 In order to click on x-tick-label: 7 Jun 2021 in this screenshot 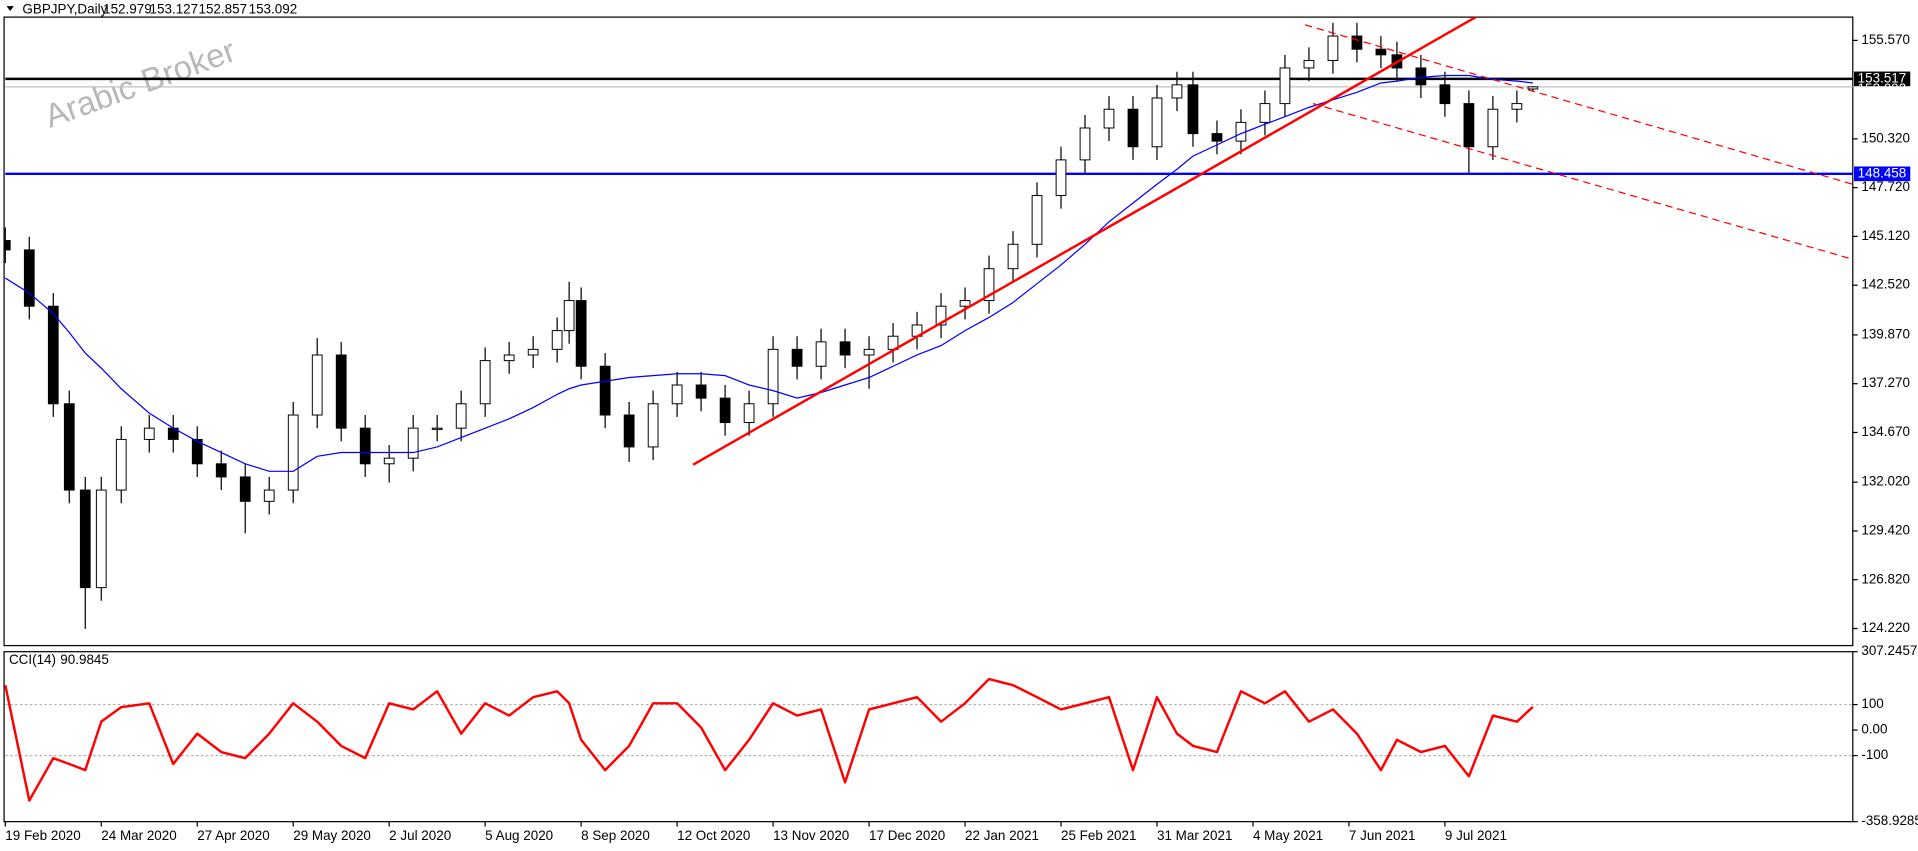, I will do `click(1382, 835)`.